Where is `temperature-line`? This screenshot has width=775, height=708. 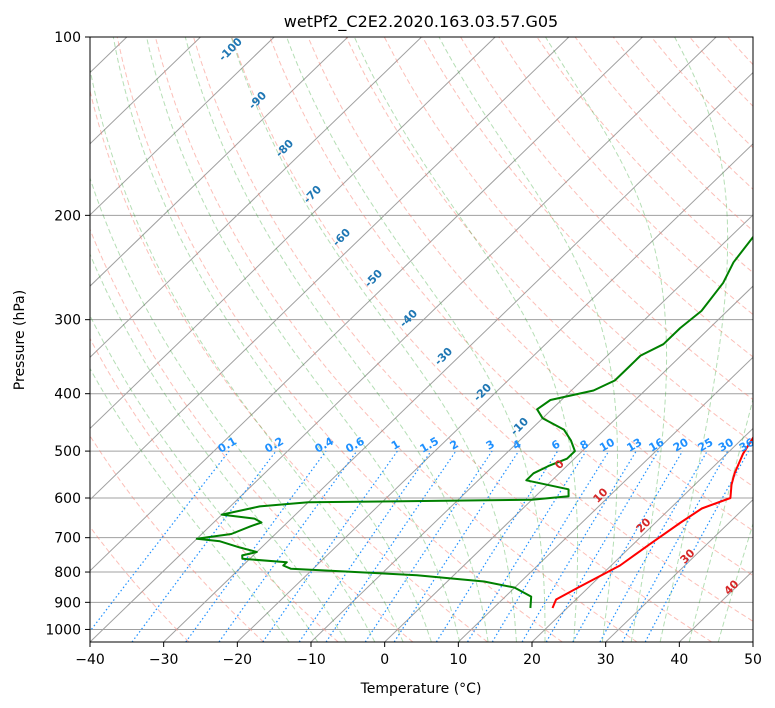
temperature-line is located at coordinates (652, 522).